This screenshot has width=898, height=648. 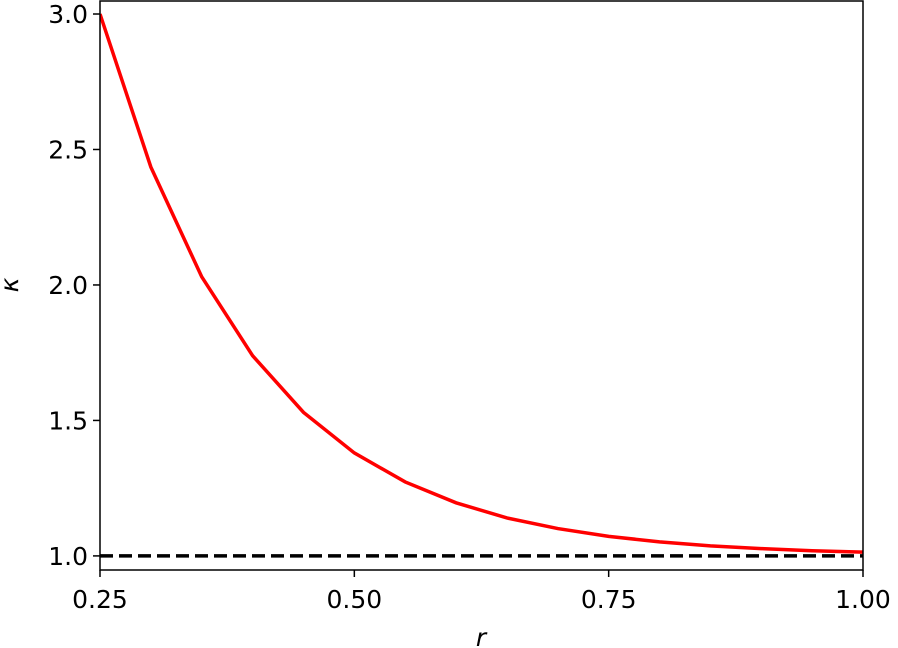 I want to click on x-tick-label: 0.75, so click(x=609, y=599).